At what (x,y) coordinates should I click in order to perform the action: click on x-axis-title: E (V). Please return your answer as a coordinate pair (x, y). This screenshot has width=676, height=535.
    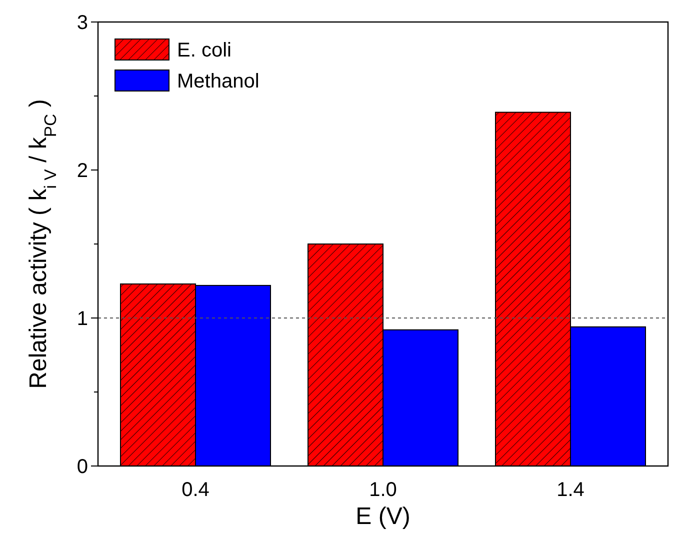
    Looking at the image, I should click on (383, 516).